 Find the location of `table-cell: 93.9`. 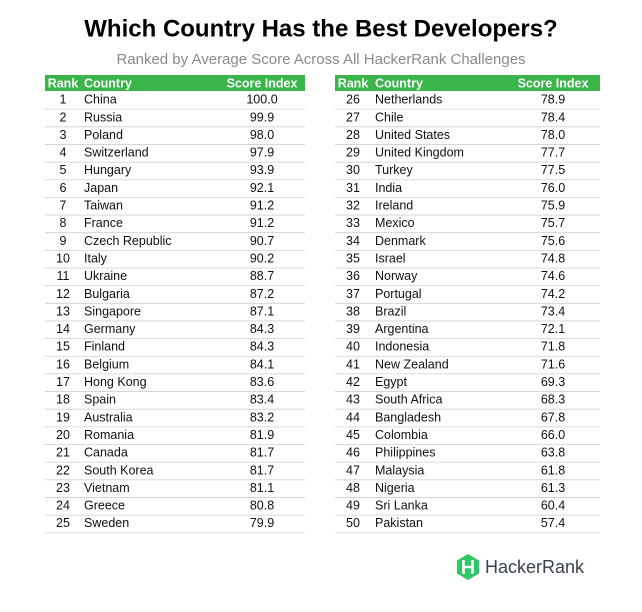

table-cell: 93.9 is located at coordinates (262, 170).